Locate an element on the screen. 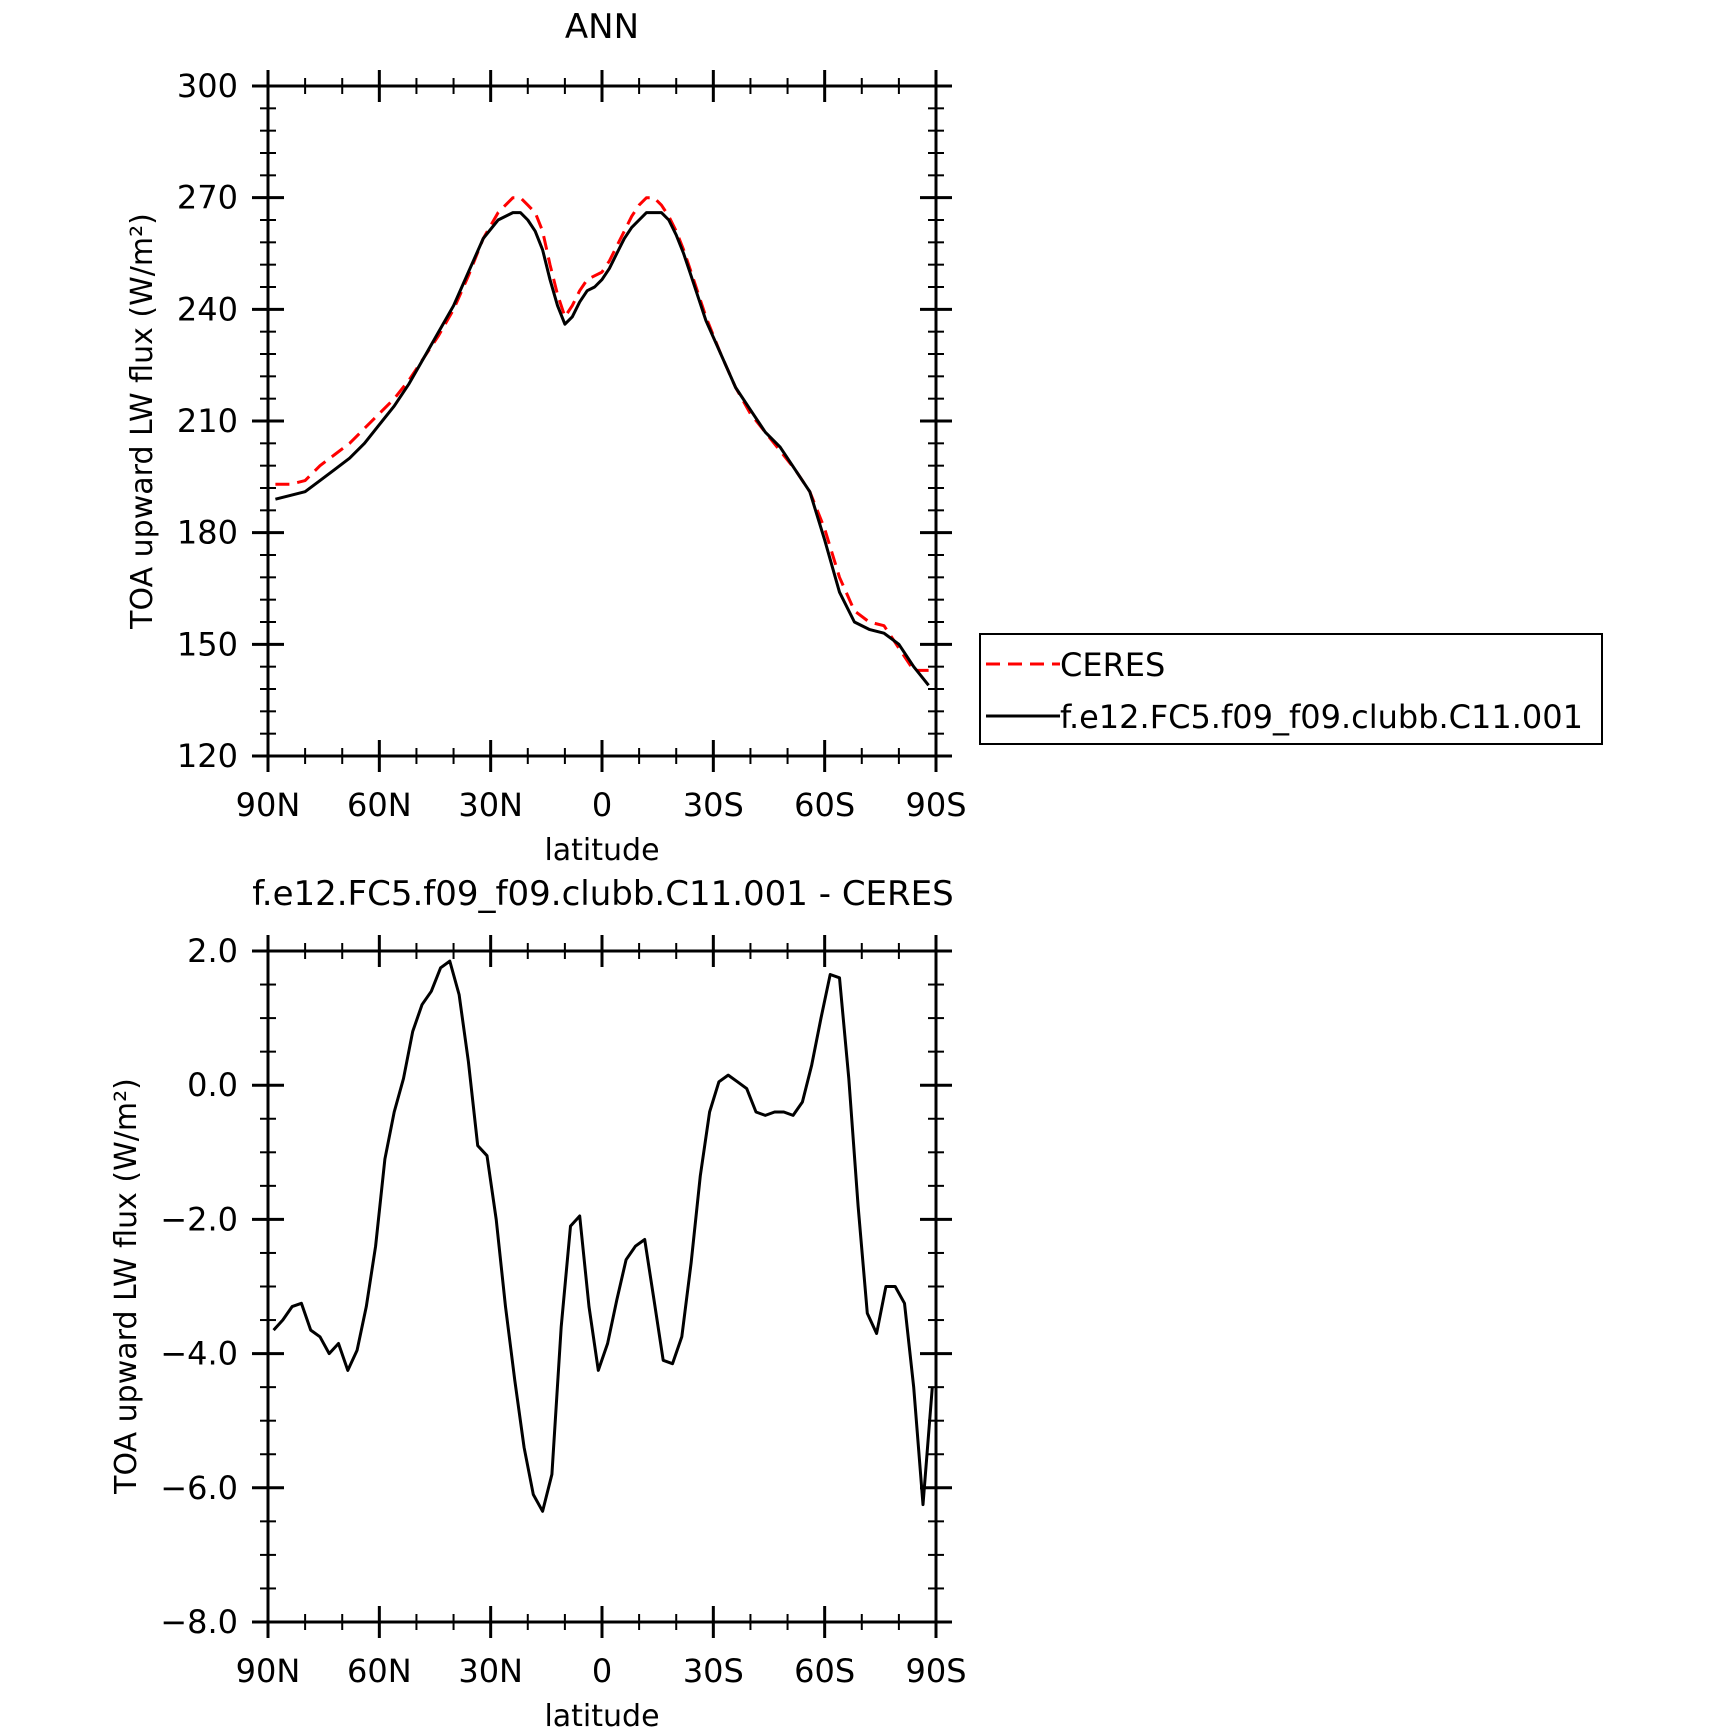 The width and height of the screenshot is (1710, 1734). bottom-chart-title: f.e12.FC5.f09_f09.clubb.C11.001 - CERES is located at coordinates (602, 894).